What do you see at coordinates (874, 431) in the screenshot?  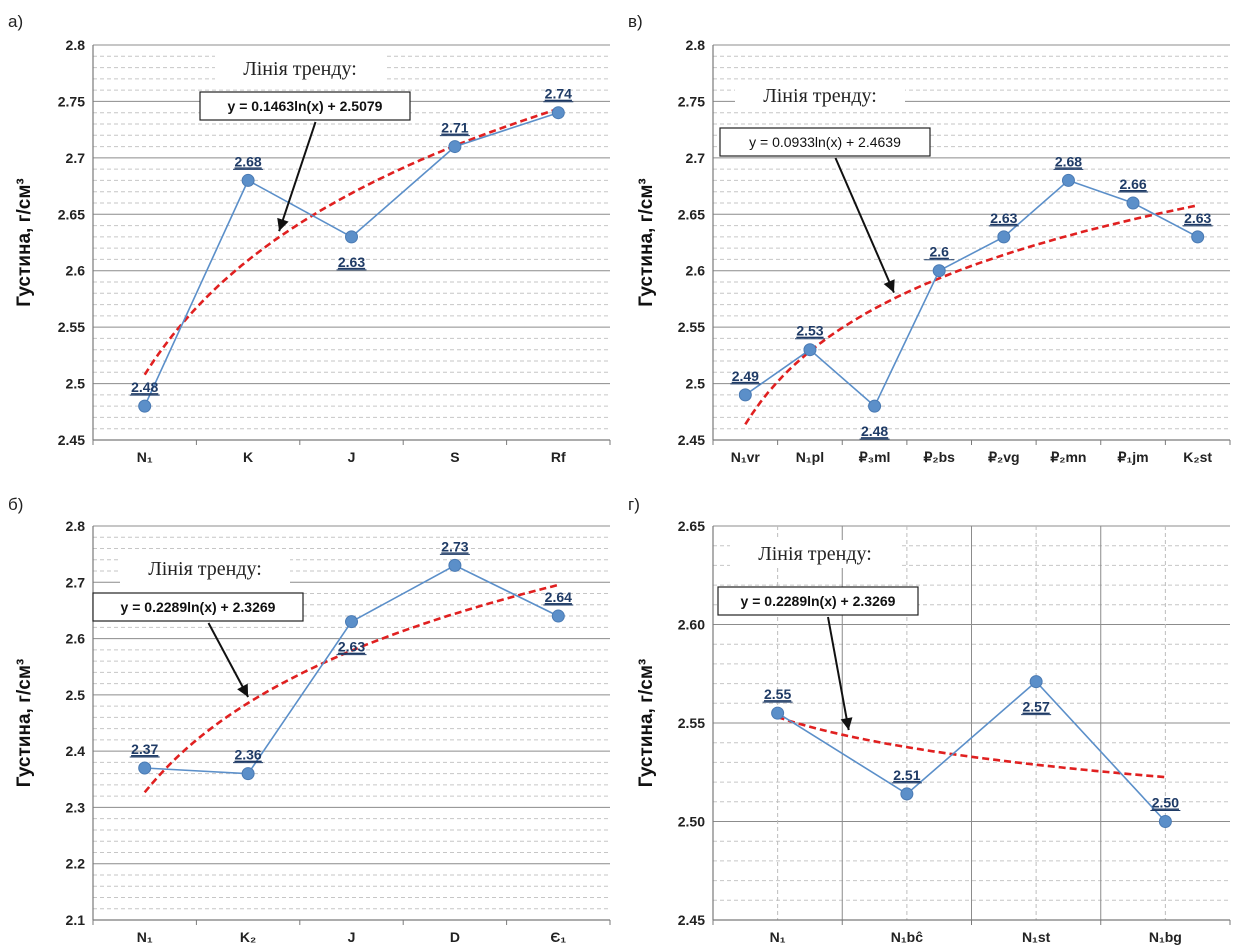 I see `data-label: 2.48` at bounding box center [874, 431].